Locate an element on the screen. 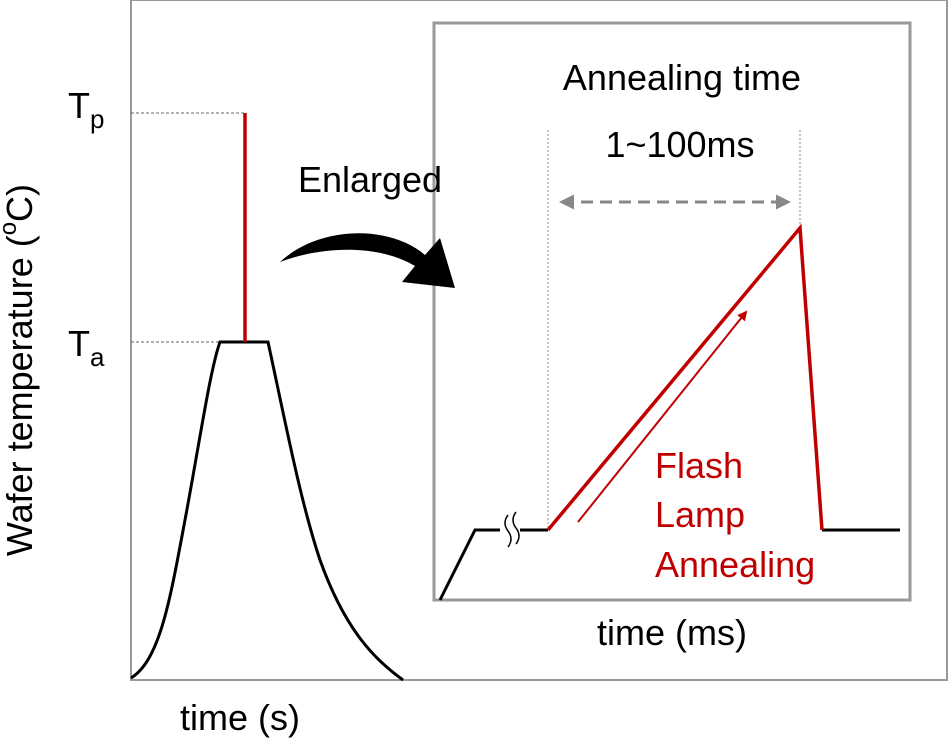  inset-title: Annealing time is located at coordinates (682, 77).